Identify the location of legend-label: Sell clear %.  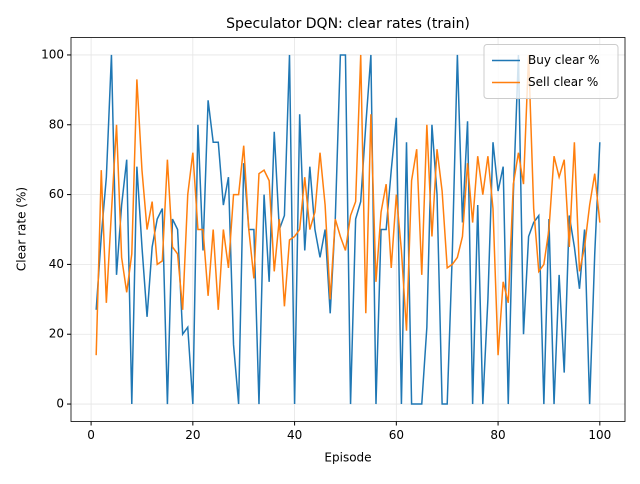
(563, 82).